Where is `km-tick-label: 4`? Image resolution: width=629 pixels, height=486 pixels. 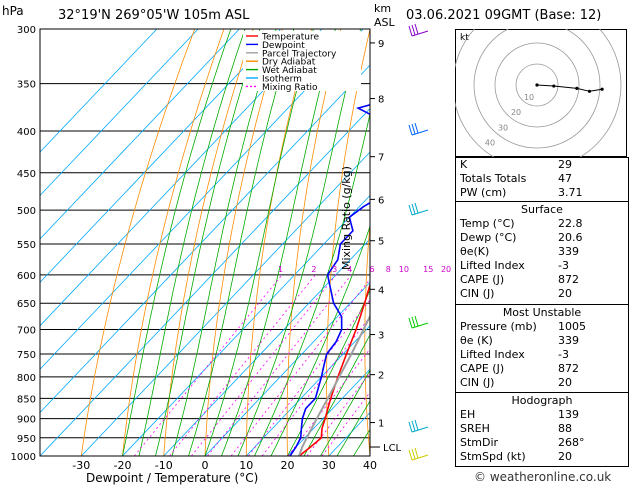
km-tick-label: 4 is located at coordinates (381, 290).